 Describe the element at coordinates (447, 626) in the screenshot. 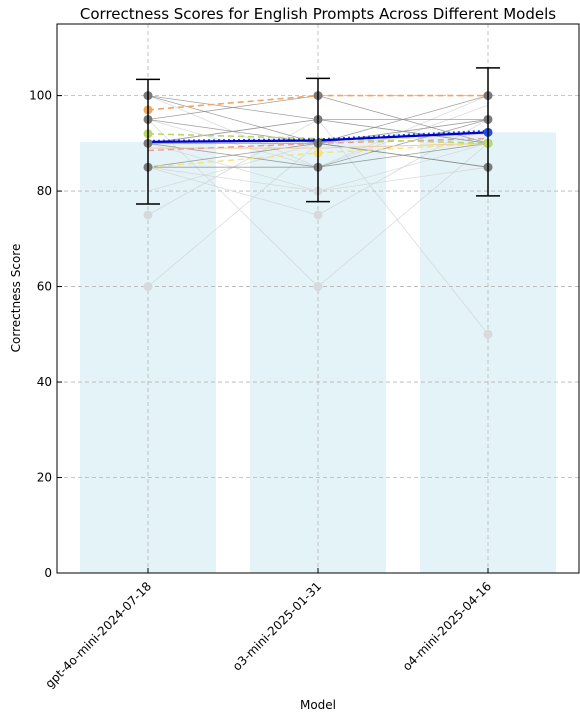

I see `x-tick-label-2: o4-mini-2025-04-16` at that location.